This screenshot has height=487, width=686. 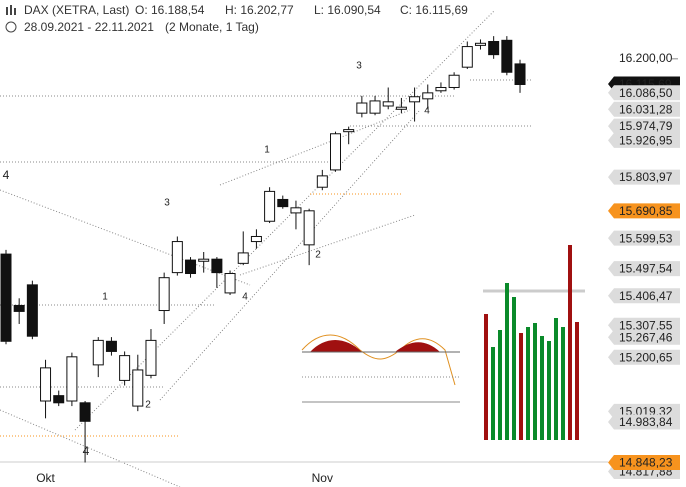 I want to click on high: H: 16.202,77, so click(x=259, y=10).